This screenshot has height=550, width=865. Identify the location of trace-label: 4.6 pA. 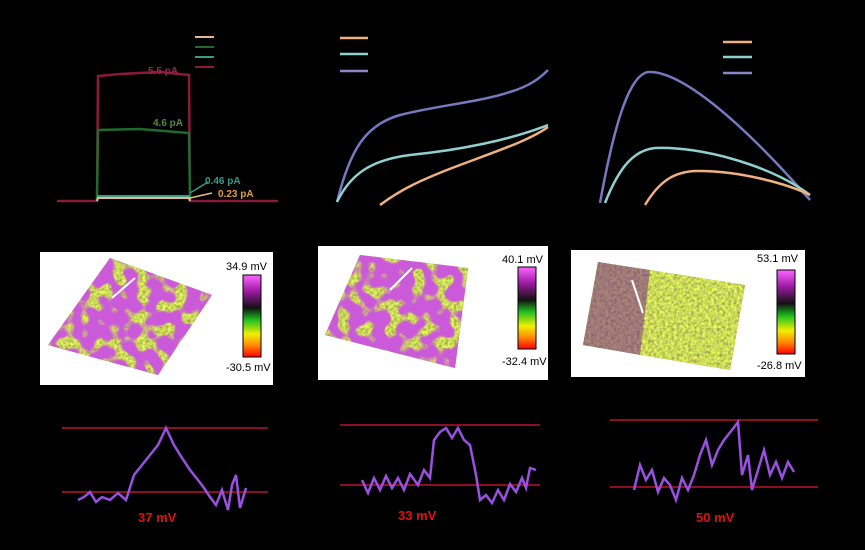
(168, 123).